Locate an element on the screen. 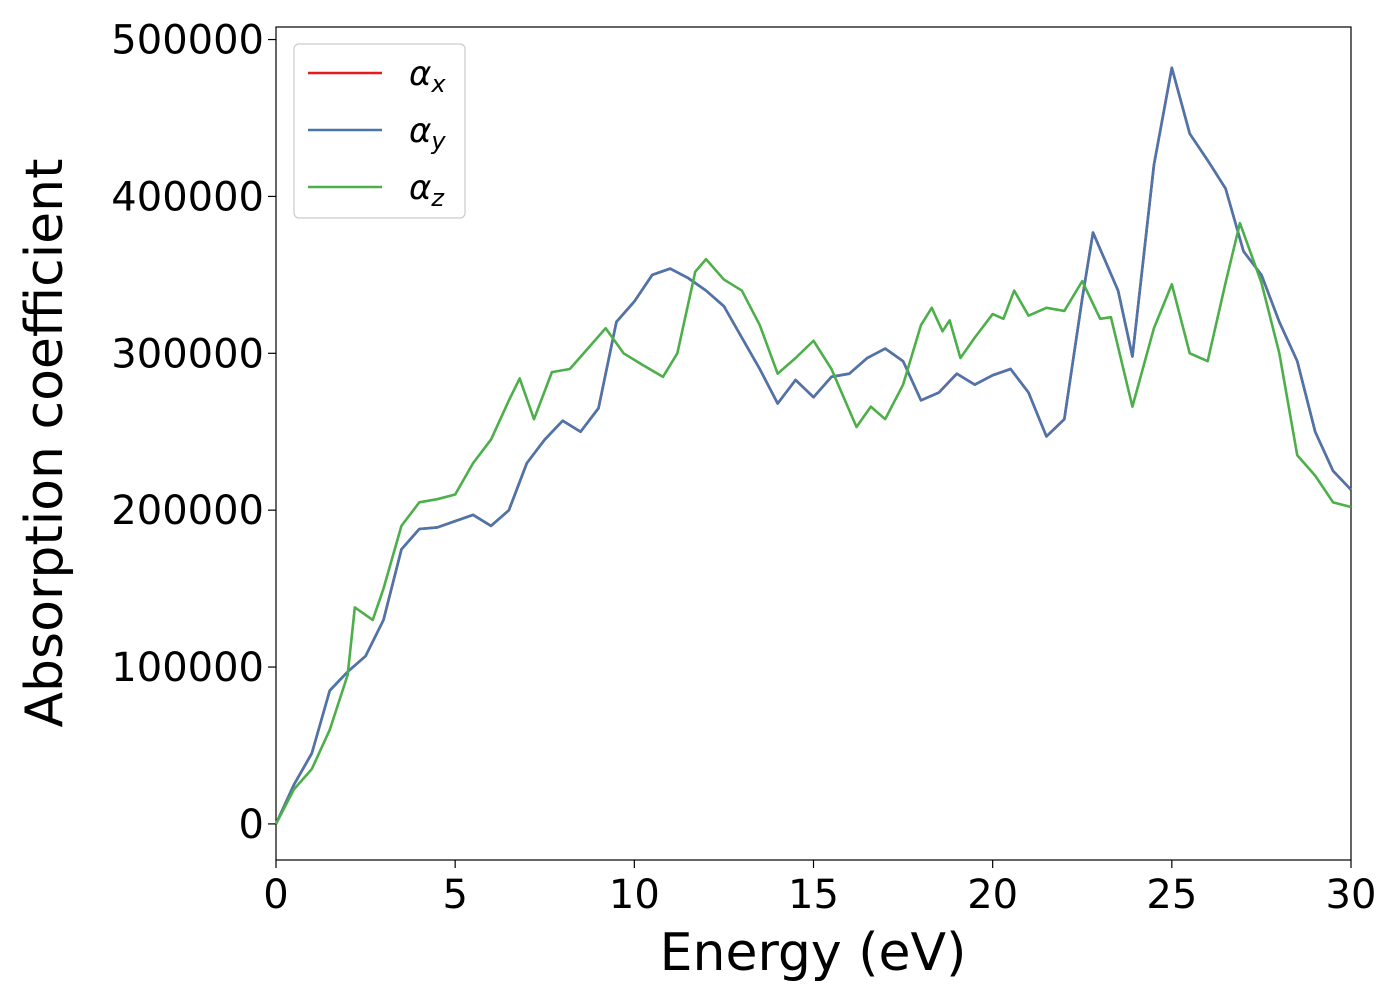  y-tick-label: 300000 is located at coordinates (187, 354).